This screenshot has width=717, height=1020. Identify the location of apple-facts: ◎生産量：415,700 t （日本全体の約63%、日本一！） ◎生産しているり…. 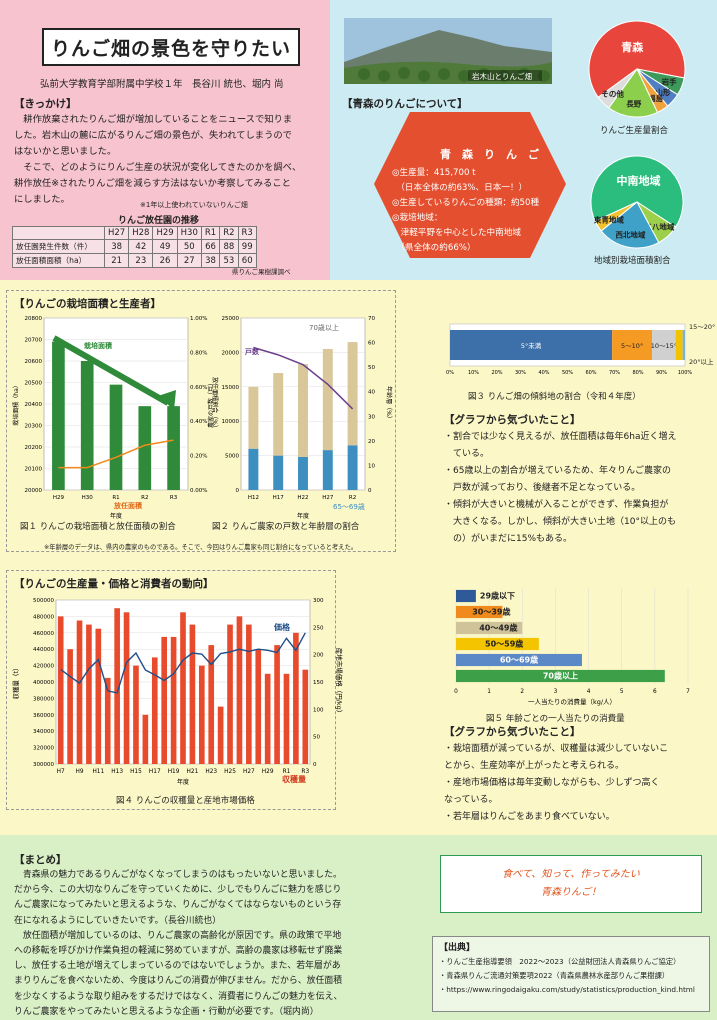
(465, 211).